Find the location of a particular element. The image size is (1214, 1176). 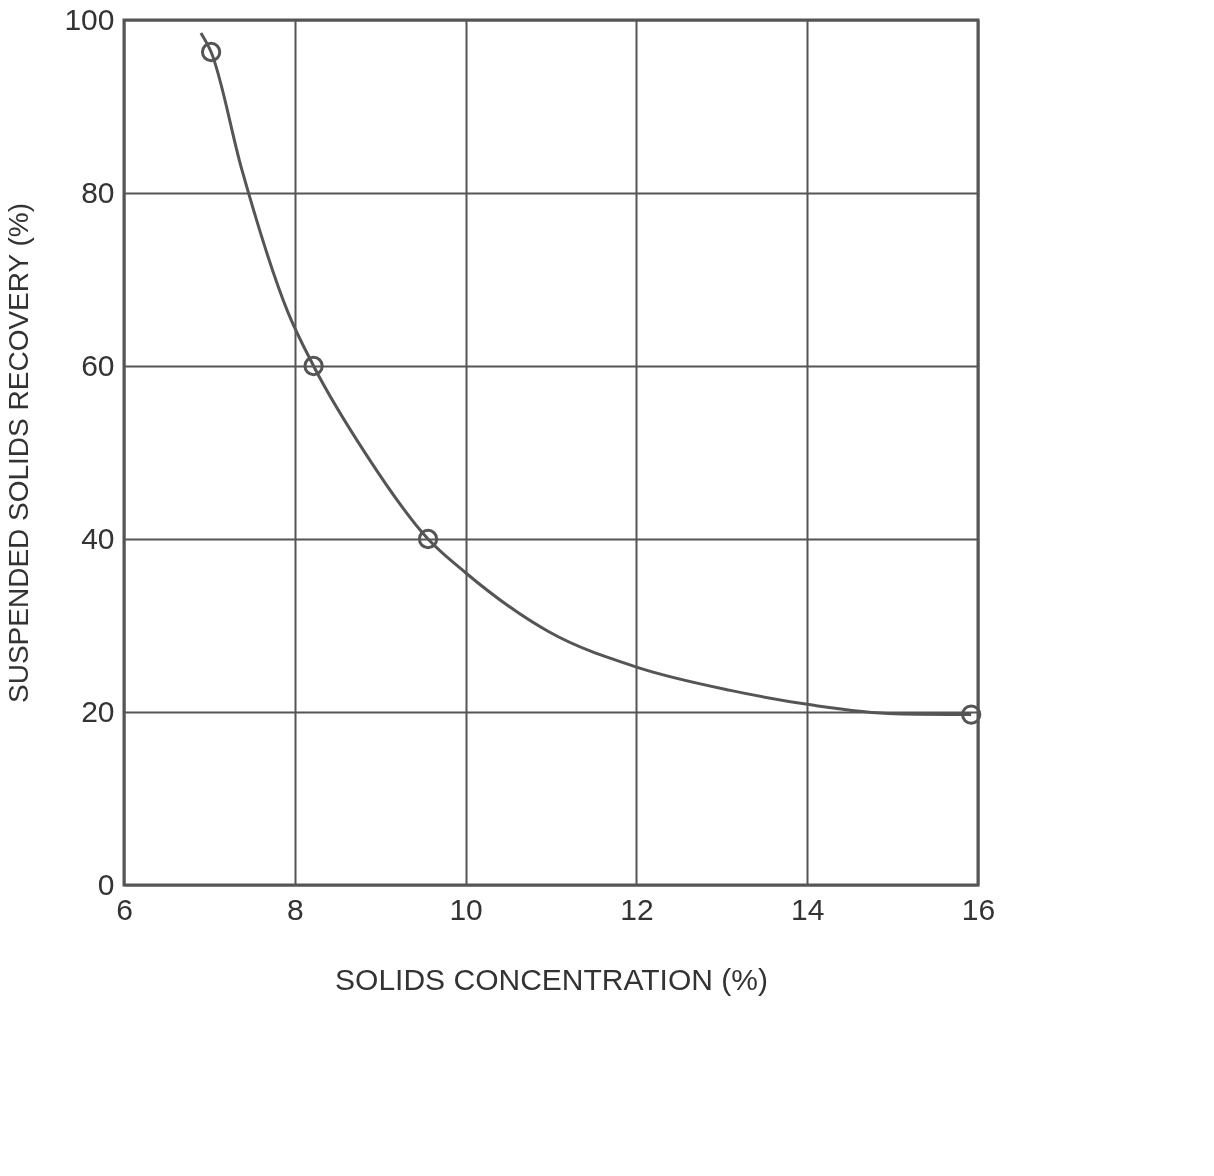

y-tick-label: 60 is located at coordinates (98, 365).